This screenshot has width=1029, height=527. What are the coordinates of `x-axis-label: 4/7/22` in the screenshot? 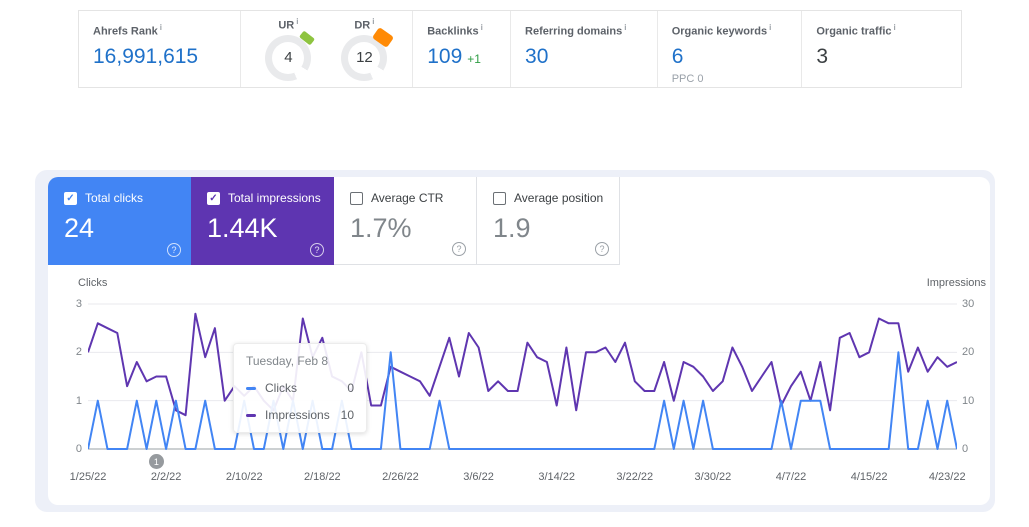 It's located at (791, 477).